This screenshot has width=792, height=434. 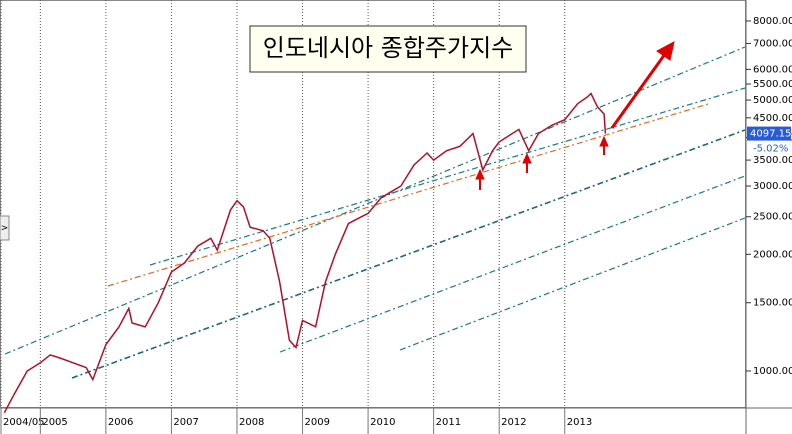 I want to click on arrow, so click(x=638, y=91).